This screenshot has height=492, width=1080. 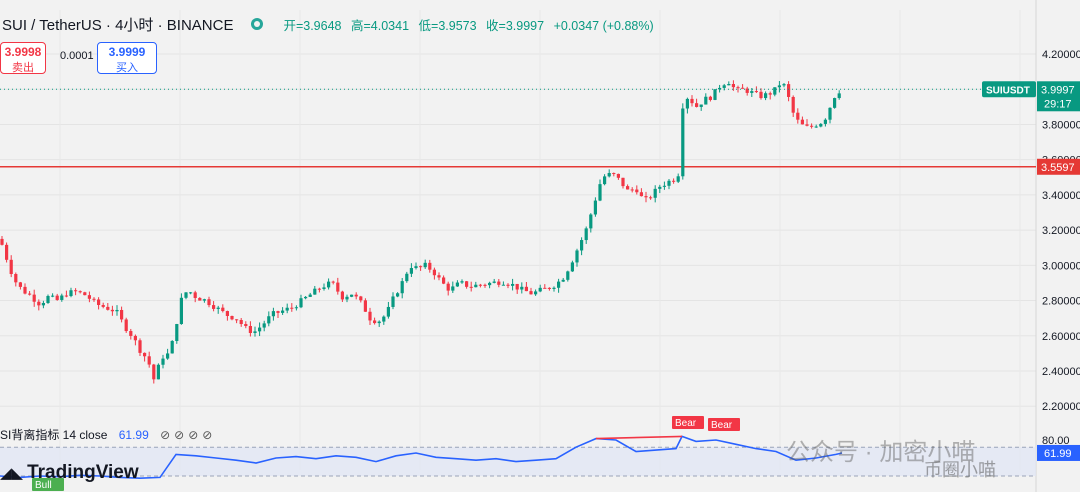 What do you see at coordinates (54, 435) in the screenshot?
I see `indicator-label: SI背离指标 14 close` at bounding box center [54, 435].